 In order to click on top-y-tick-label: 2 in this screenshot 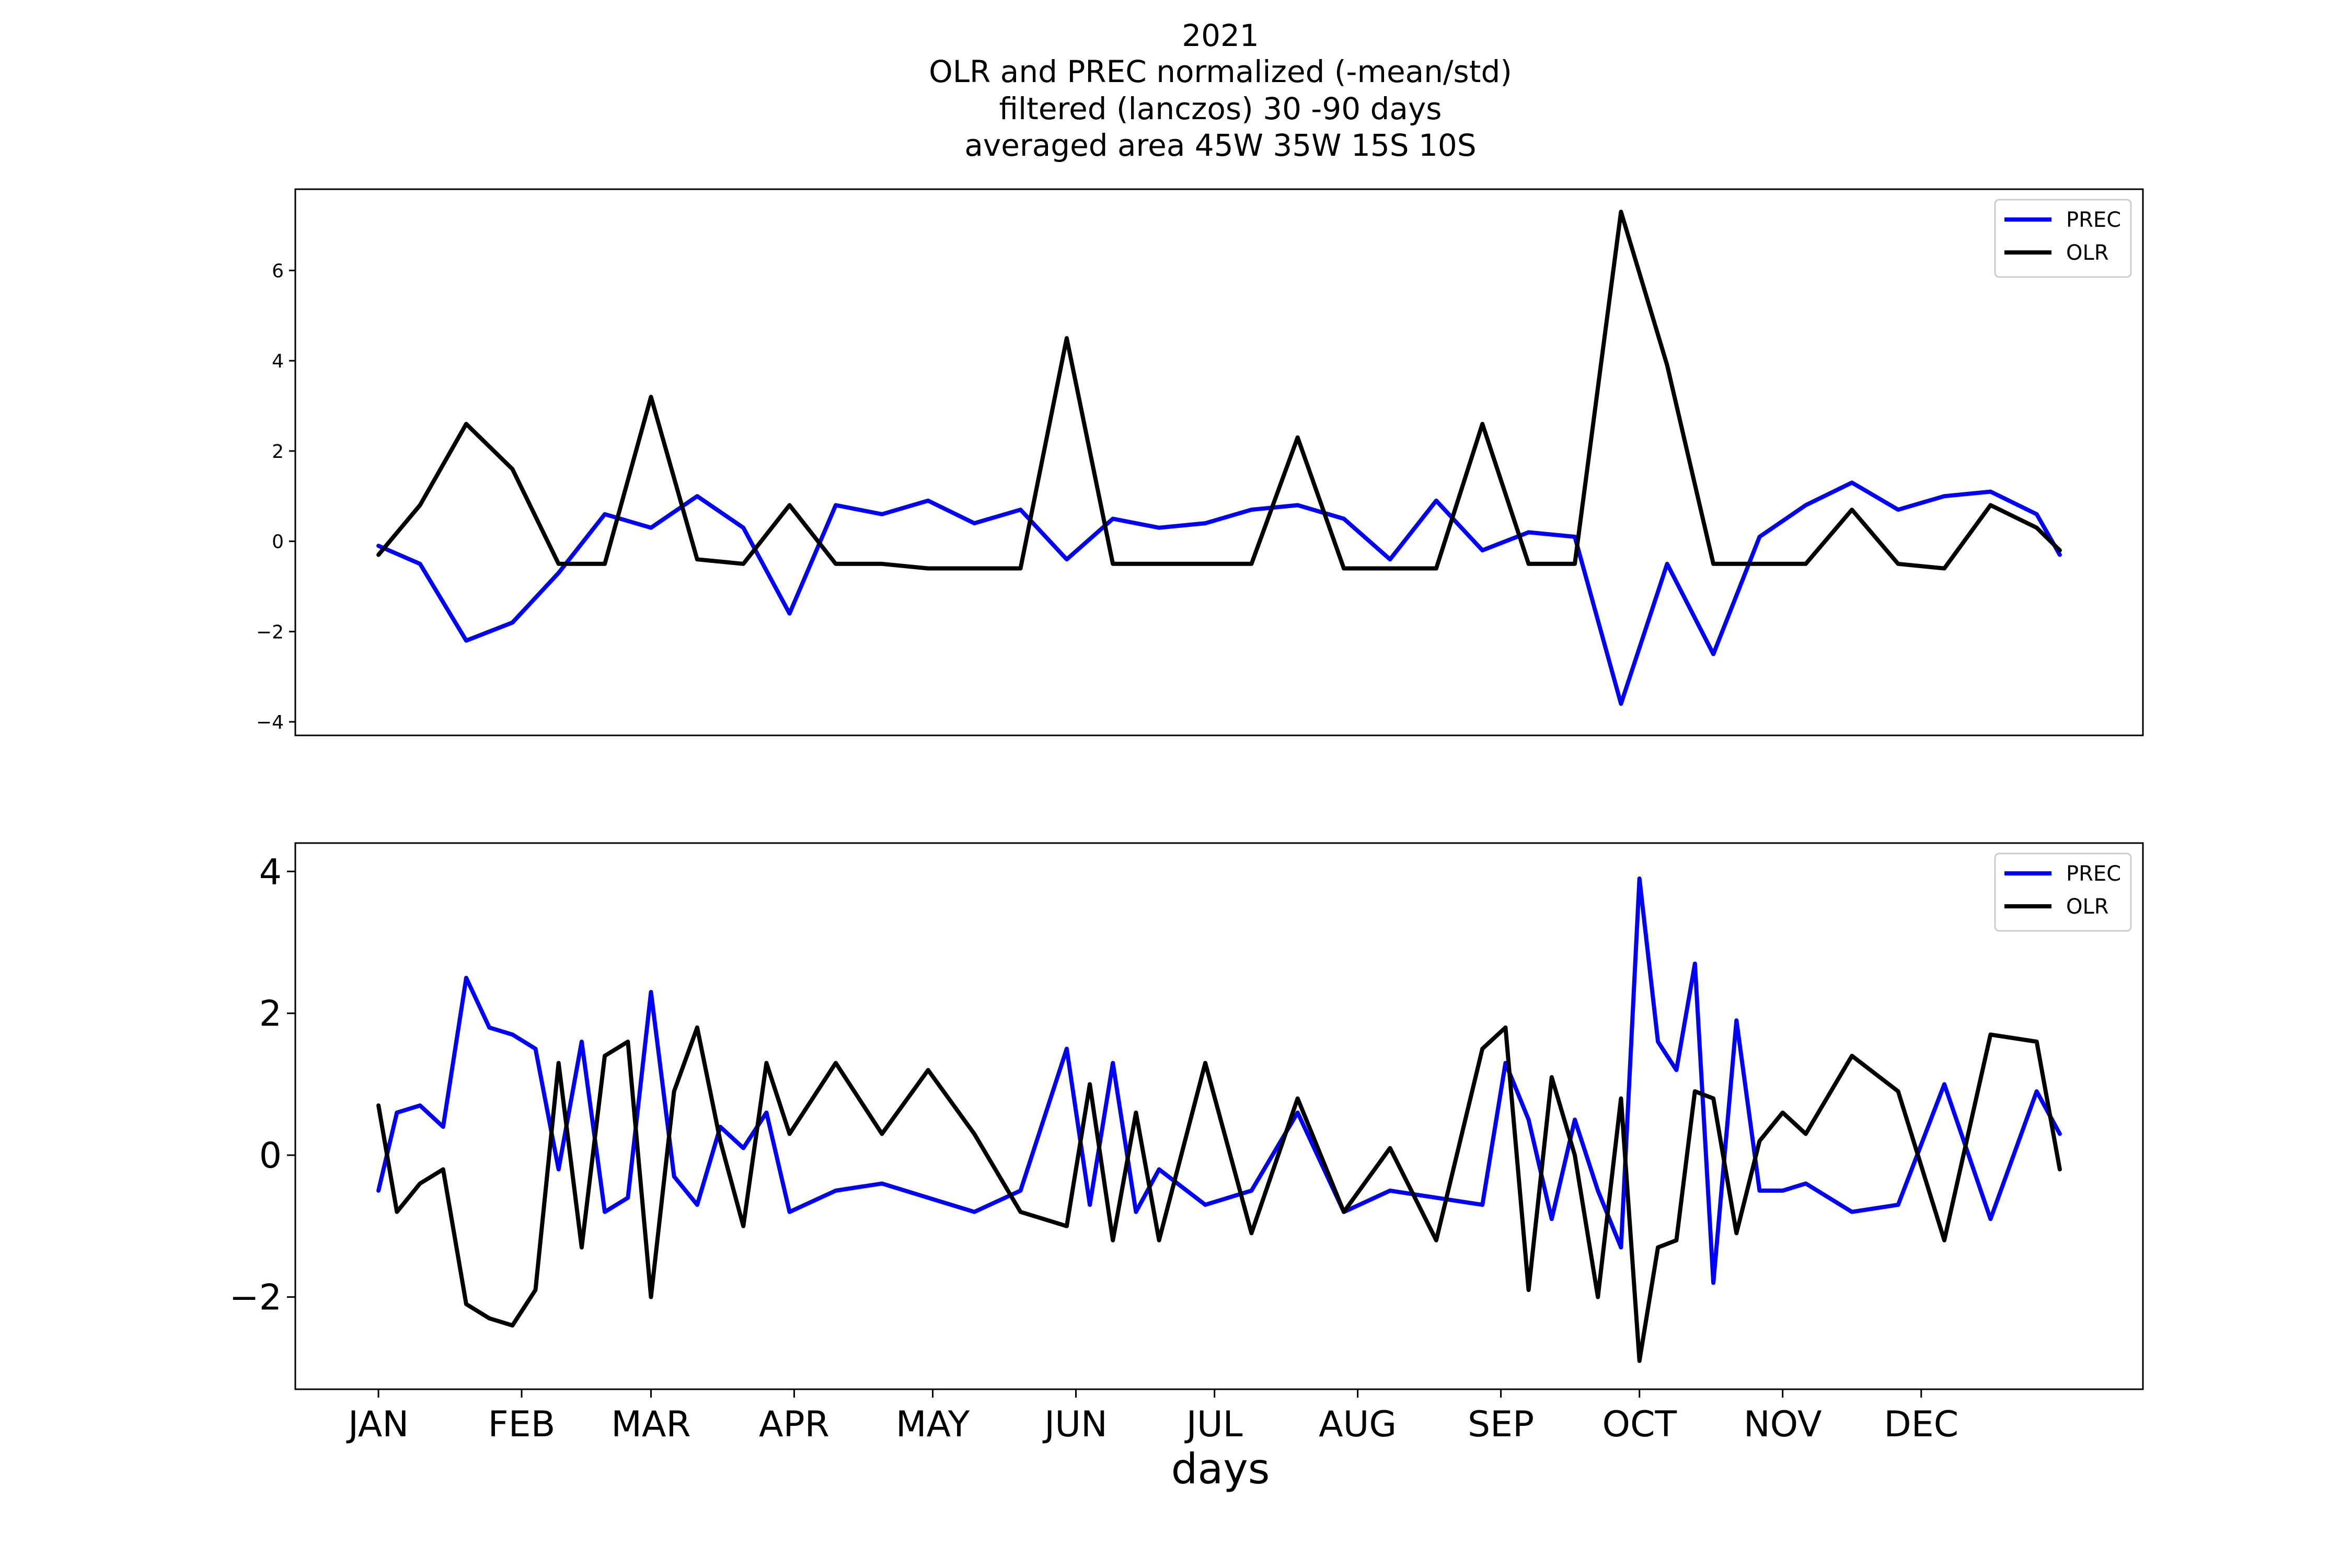, I will do `click(278, 452)`.